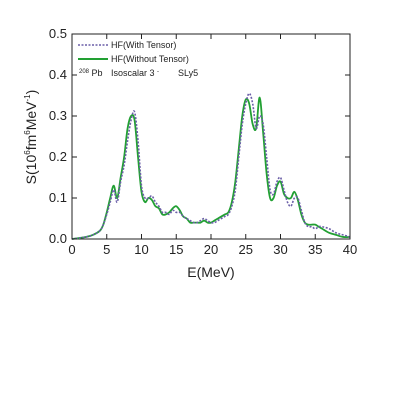 The height and width of the screenshot is (412, 411). Describe the element at coordinates (150, 59) in the screenshot. I see `legend-label-without-tensor: HF(Without Tensor)` at that location.